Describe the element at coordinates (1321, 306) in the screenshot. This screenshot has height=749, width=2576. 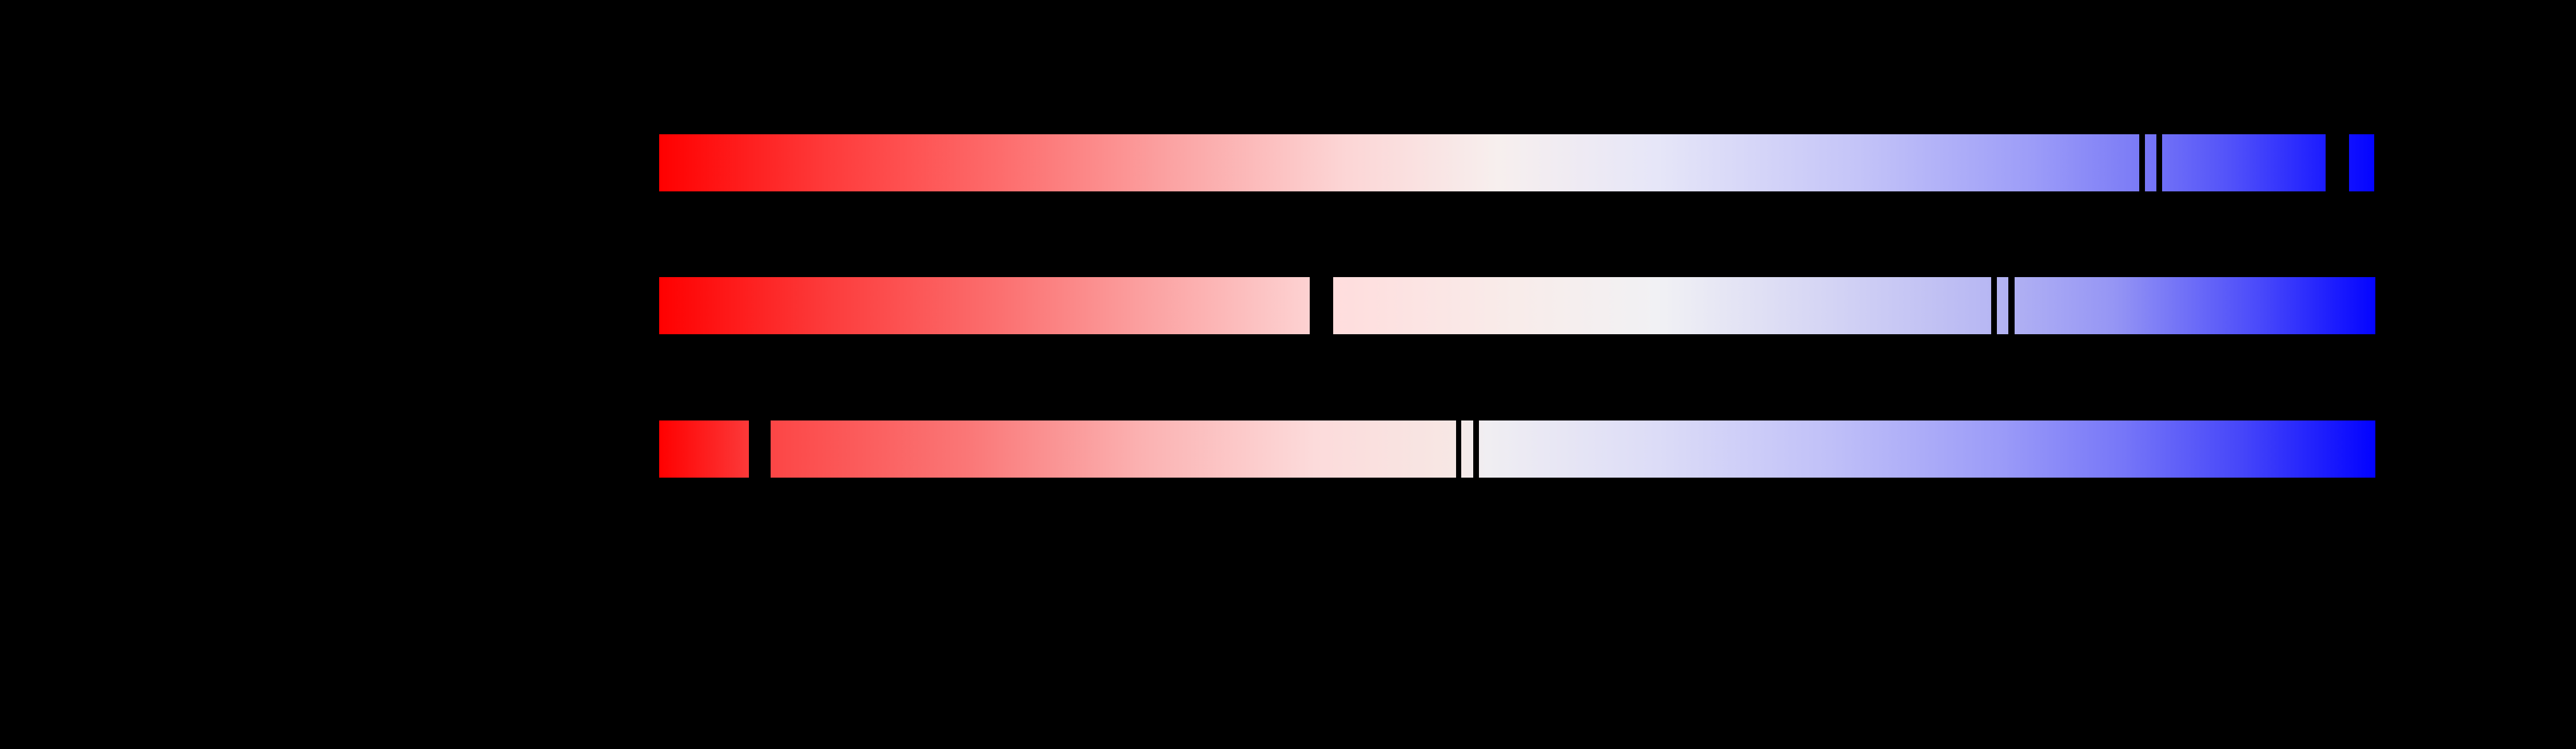
I see `middle-strip-break` at that location.